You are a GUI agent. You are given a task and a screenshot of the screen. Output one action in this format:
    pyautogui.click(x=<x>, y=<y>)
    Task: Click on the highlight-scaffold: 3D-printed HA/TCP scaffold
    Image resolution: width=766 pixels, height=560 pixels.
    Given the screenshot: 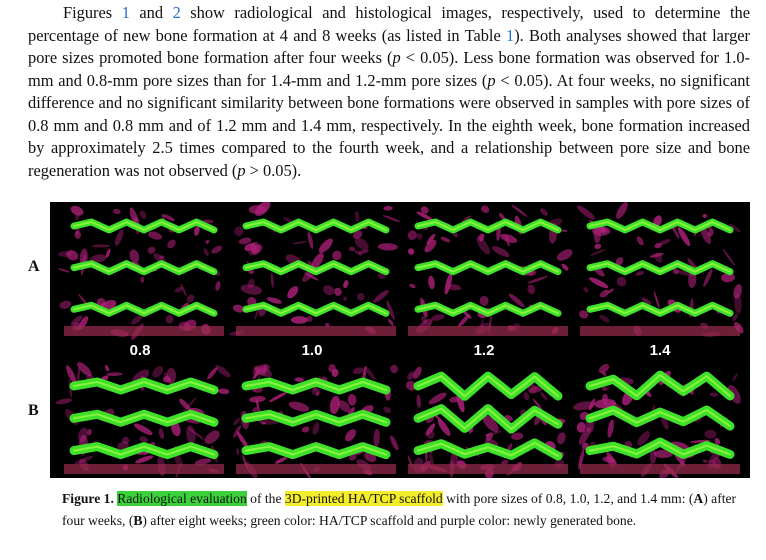 What is the action you would take?
    pyautogui.click(x=363, y=498)
    